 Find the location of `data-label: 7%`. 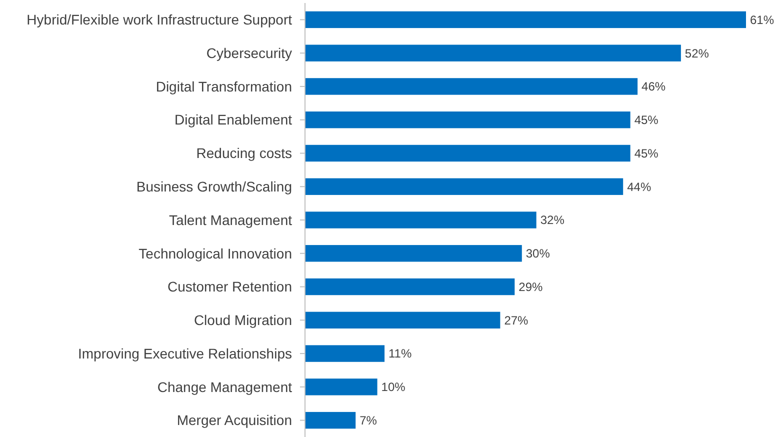

data-label: 7% is located at coordinates (369, 421).